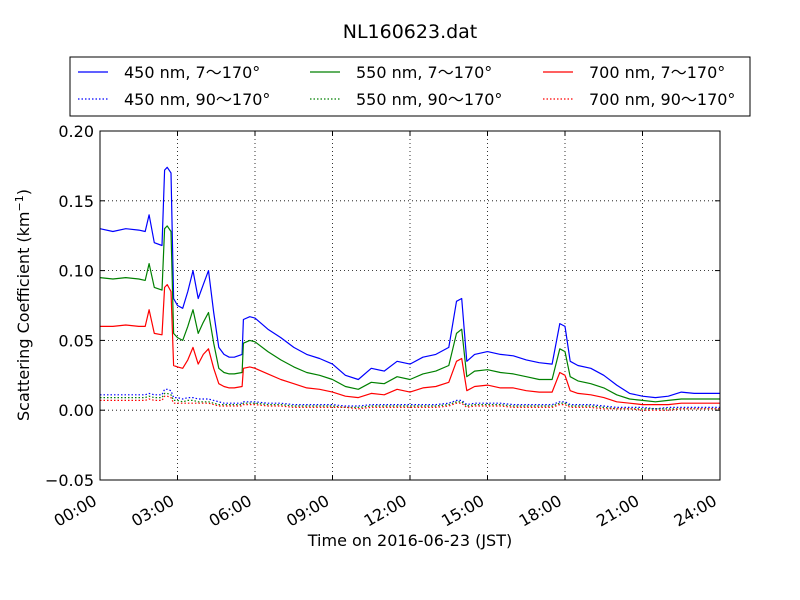 This screenshot has height=600, width=800. Describe the element at coordinates (69, 480) in the screenshot. I see `y-tick-label: −0.05` at that location.